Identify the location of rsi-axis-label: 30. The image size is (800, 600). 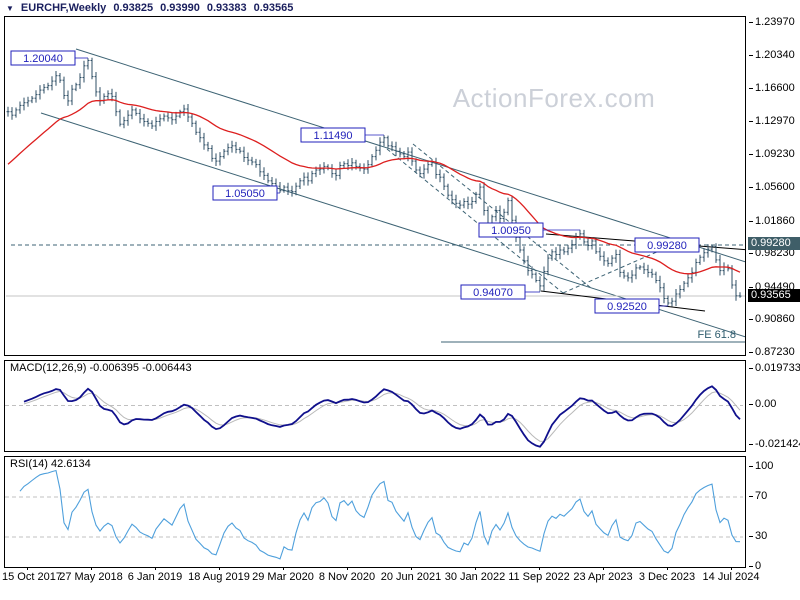
(758, 536).